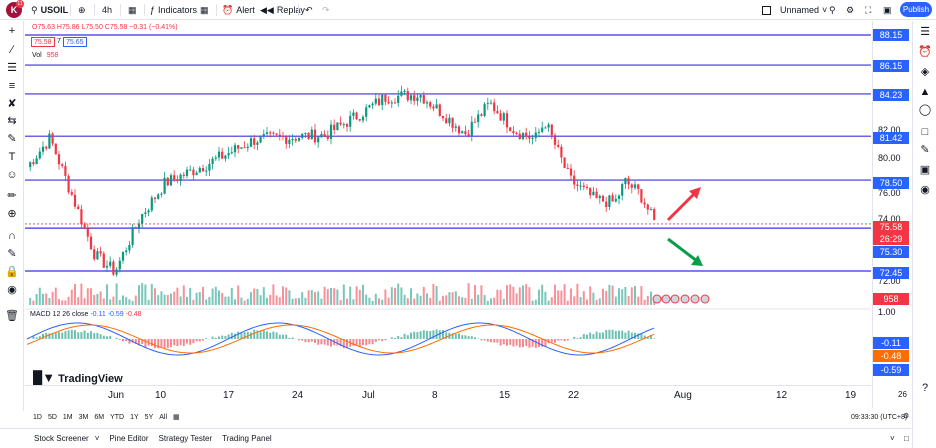  Describe the element at coordinates (916, 9) in the screenshot. I see `publish-button: Publish` at that location.